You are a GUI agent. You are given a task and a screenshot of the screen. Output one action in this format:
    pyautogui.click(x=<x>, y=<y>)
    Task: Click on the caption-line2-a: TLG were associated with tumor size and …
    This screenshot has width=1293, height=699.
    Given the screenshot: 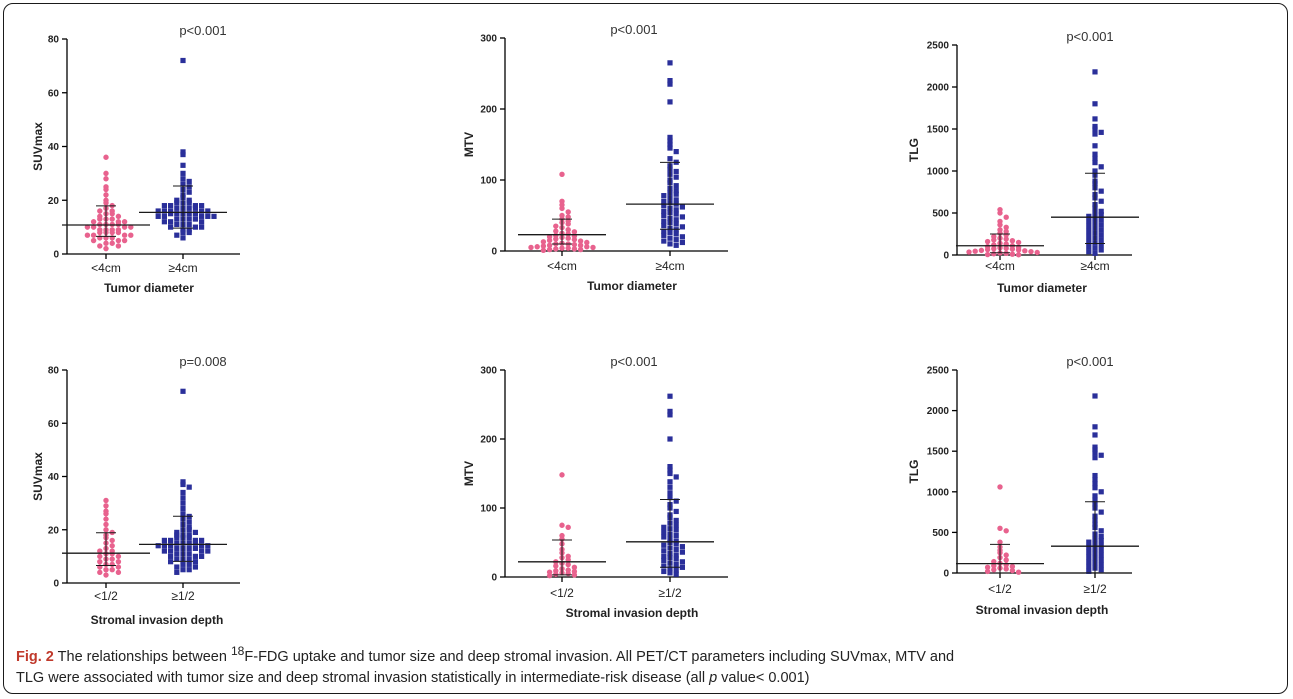 What is the action you would take?
    pyautogui.click(x=363, y=677)
    